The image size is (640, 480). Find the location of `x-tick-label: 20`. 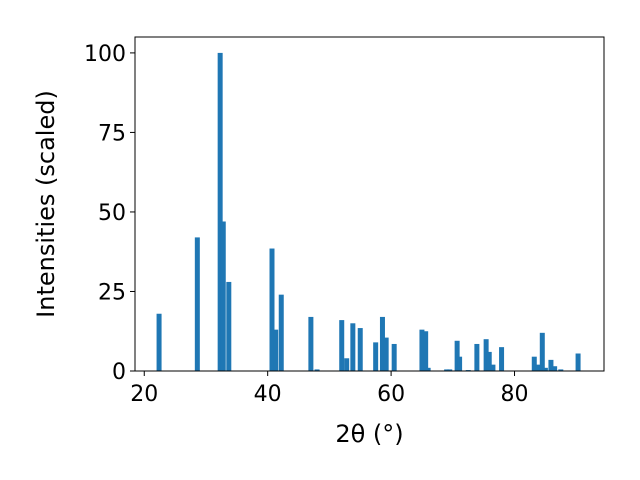

x-tick-label: 20 is located at coordinates (144, 394).